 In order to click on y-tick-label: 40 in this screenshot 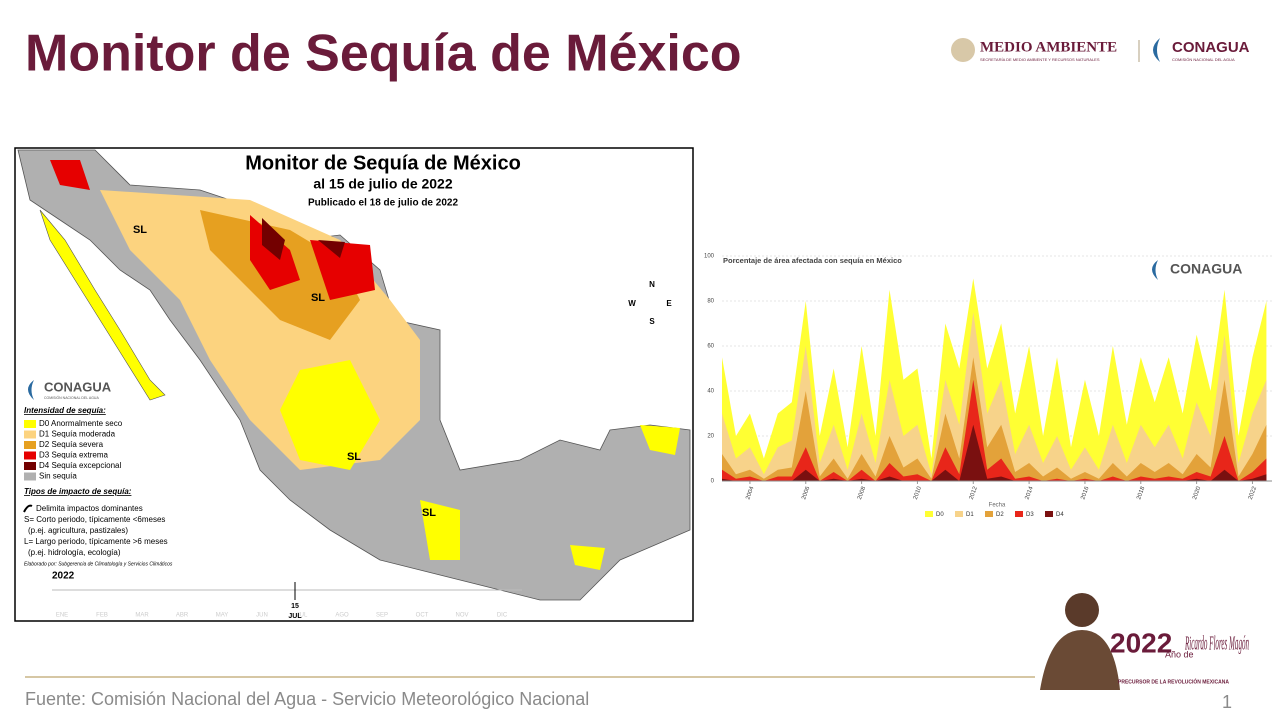, I will do `click(710, 392)`.